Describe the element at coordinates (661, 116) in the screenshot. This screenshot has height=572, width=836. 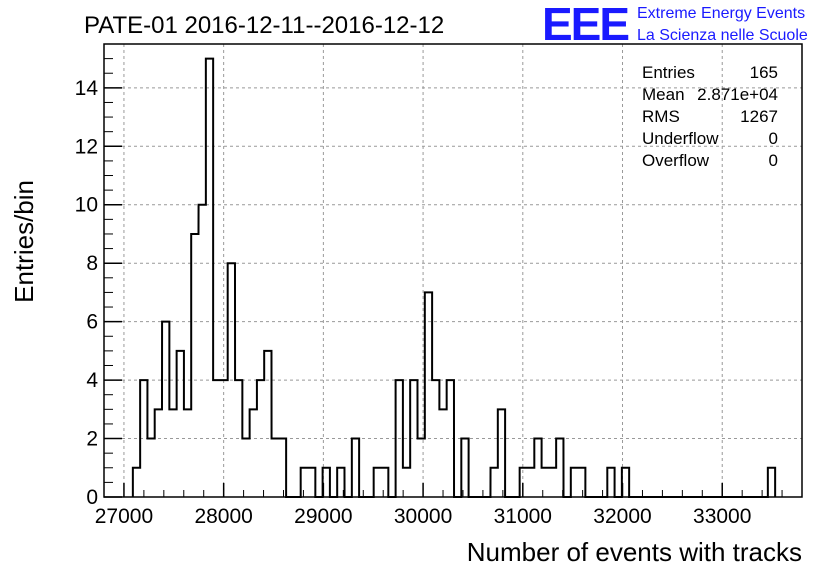
I see `stats-label: RMS` at that location.